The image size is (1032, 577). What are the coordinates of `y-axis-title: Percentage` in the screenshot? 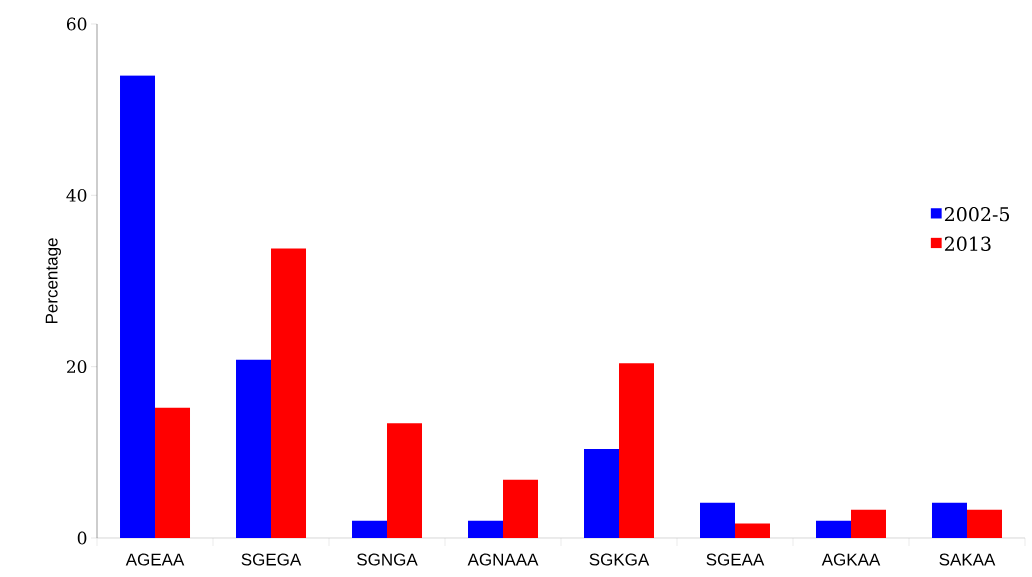 It's located at (53, 281).